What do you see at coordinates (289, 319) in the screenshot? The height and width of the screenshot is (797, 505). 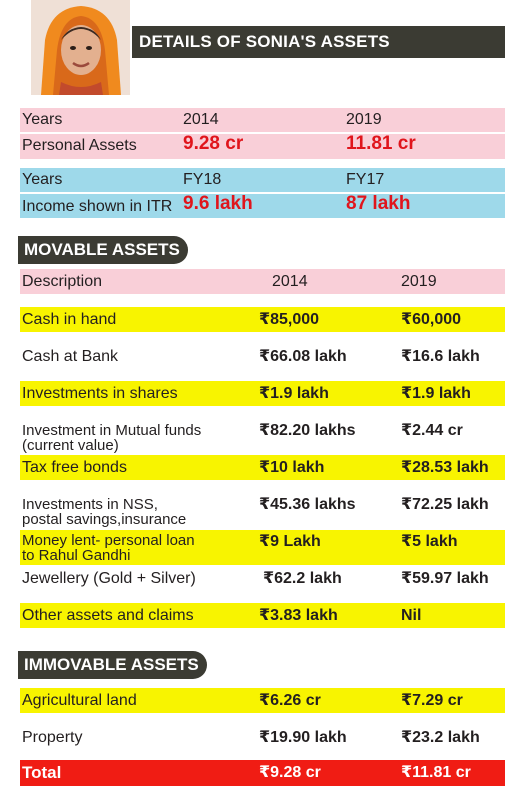 I see `row-value-2014: ₹85,000` at bounding box center [289, 319].